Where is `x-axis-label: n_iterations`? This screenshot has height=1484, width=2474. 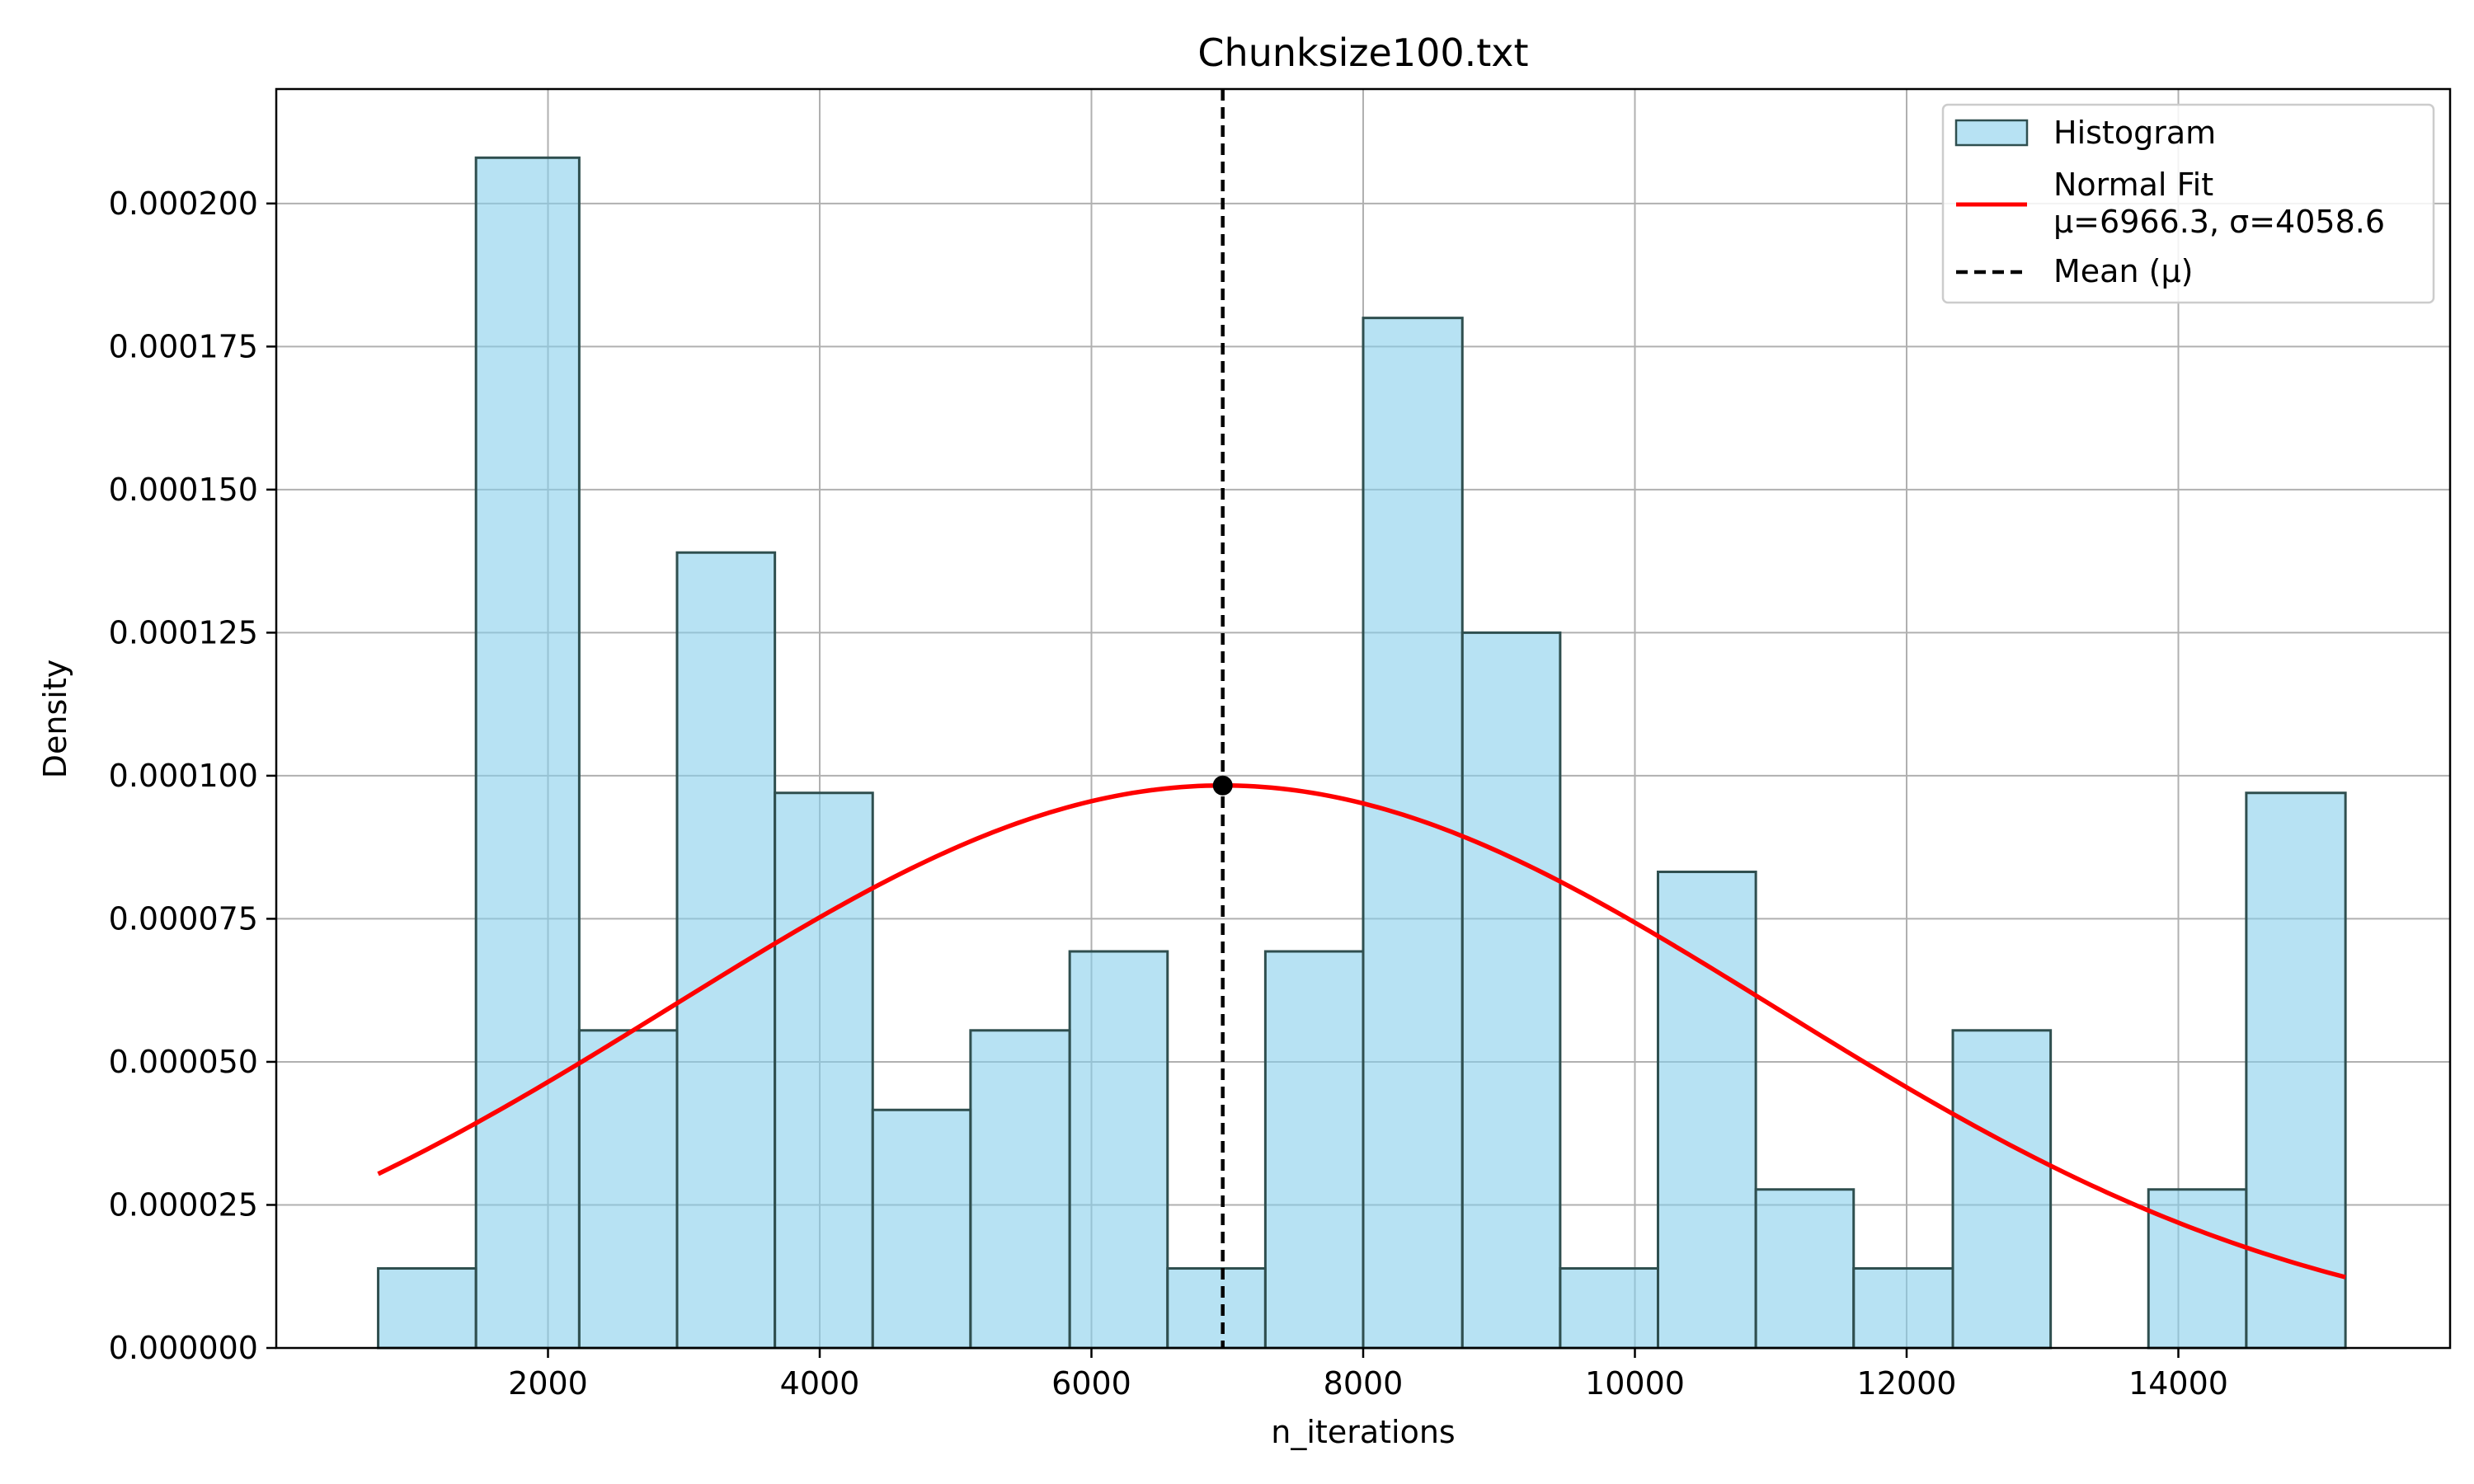
x-axis-label: n_iterations is located at coordinates (1363, 1432).